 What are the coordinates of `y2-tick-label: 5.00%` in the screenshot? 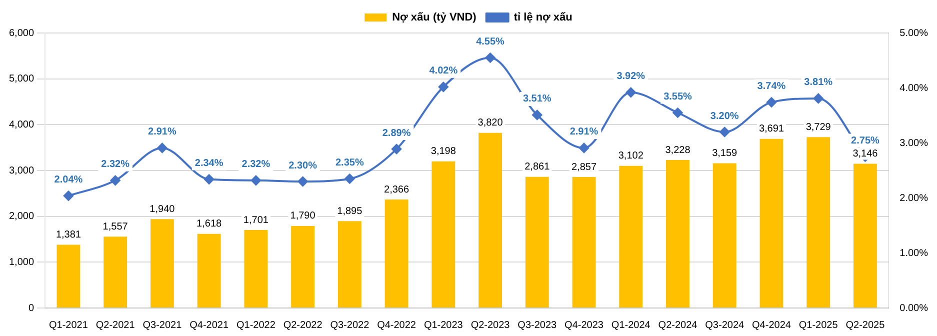 It's located at (914, 33).